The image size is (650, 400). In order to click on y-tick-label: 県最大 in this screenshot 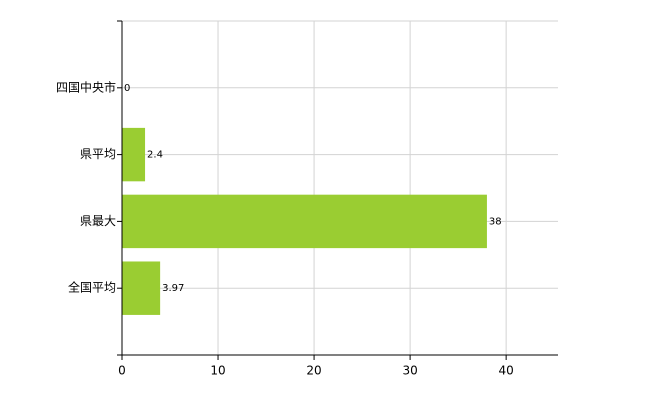, I will do `click(98, 221)`.